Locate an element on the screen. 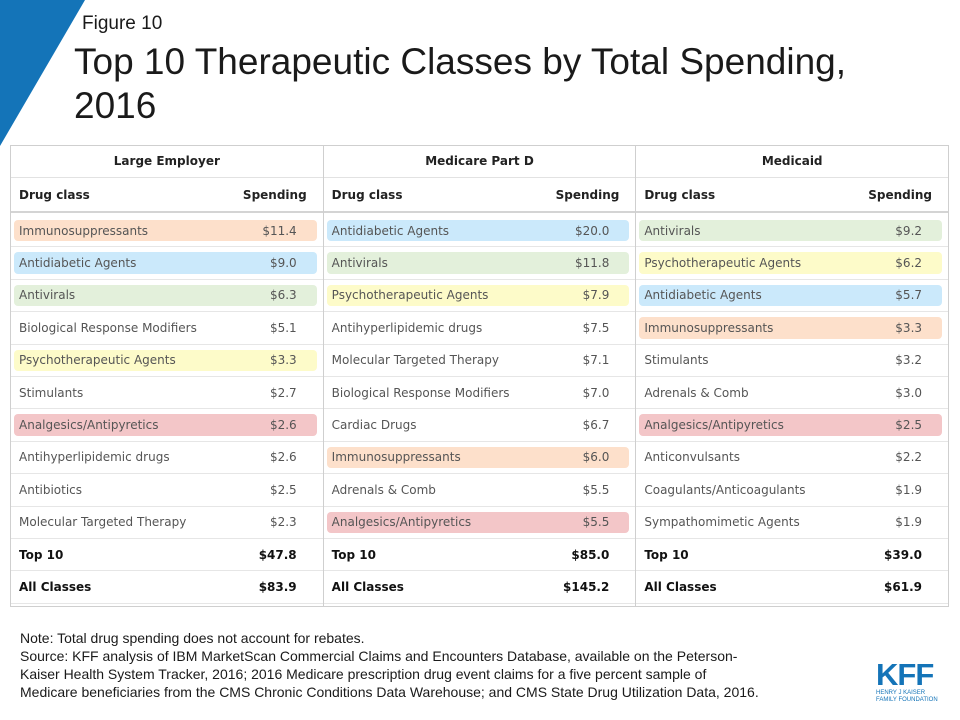 Image resolution: width=960 pixels, height=720 pixels. highlighted-cell: Psychotherapeutic Agents $6.2 is located at coordinates (791, 263).